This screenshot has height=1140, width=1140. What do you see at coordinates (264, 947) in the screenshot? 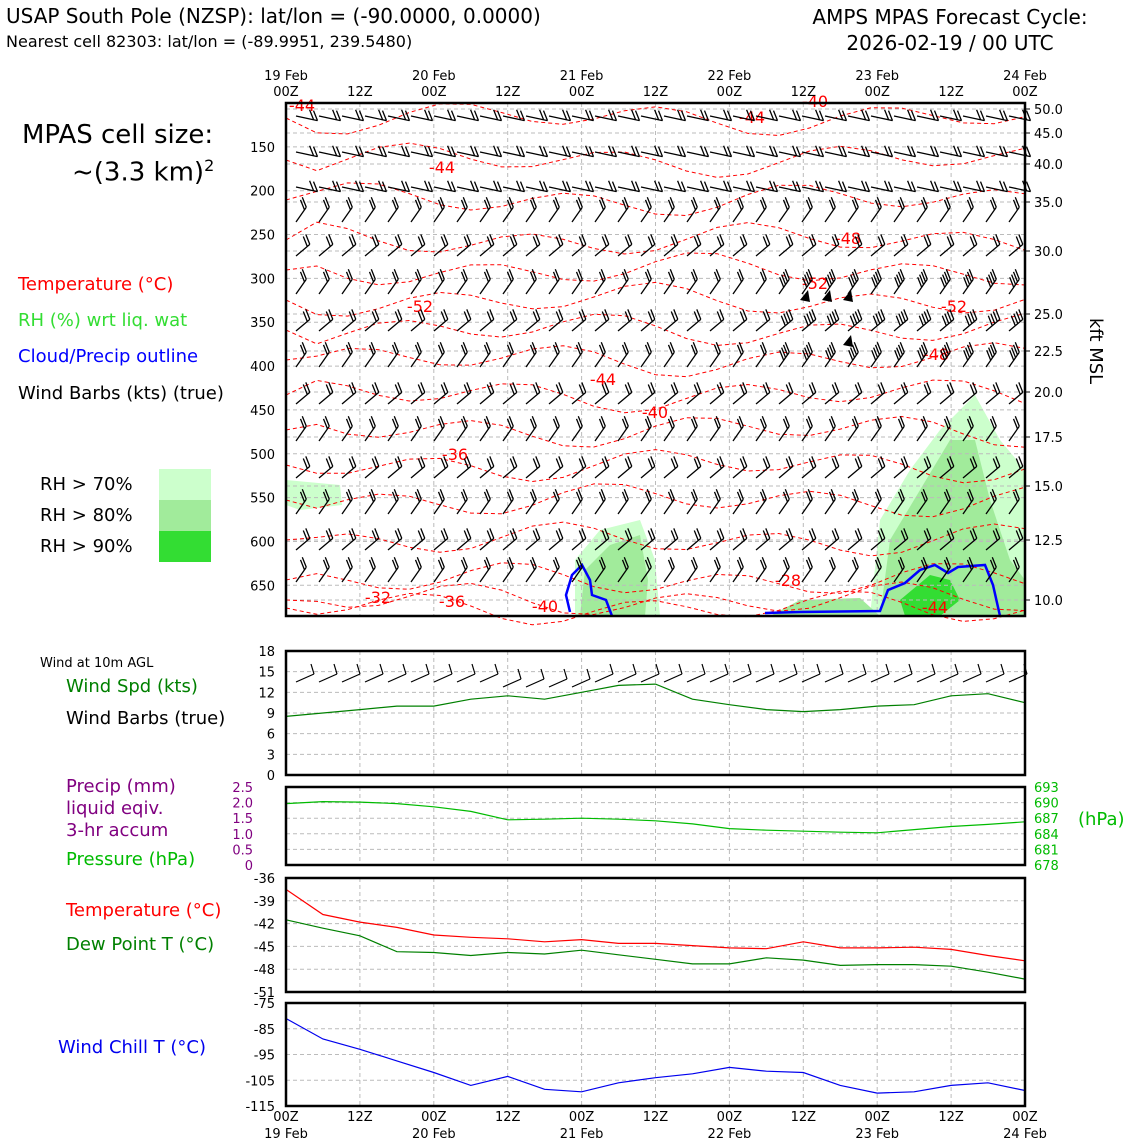
I see `temp-panel-ytick-label: -45` at bounding box center [264, 947].